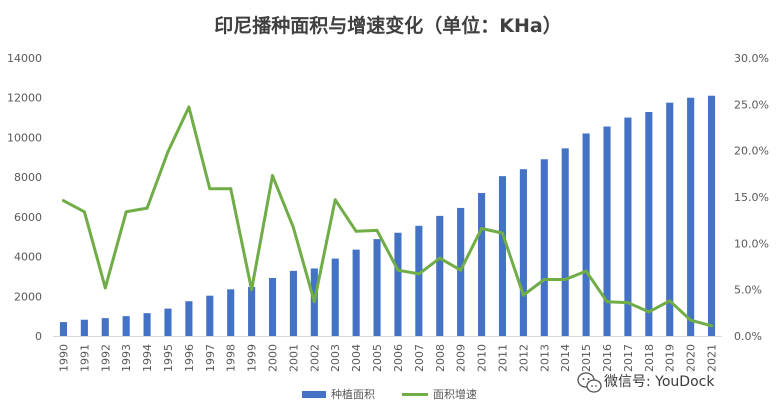  I want to click on x-tick-label: 2001, so click(293, 358).